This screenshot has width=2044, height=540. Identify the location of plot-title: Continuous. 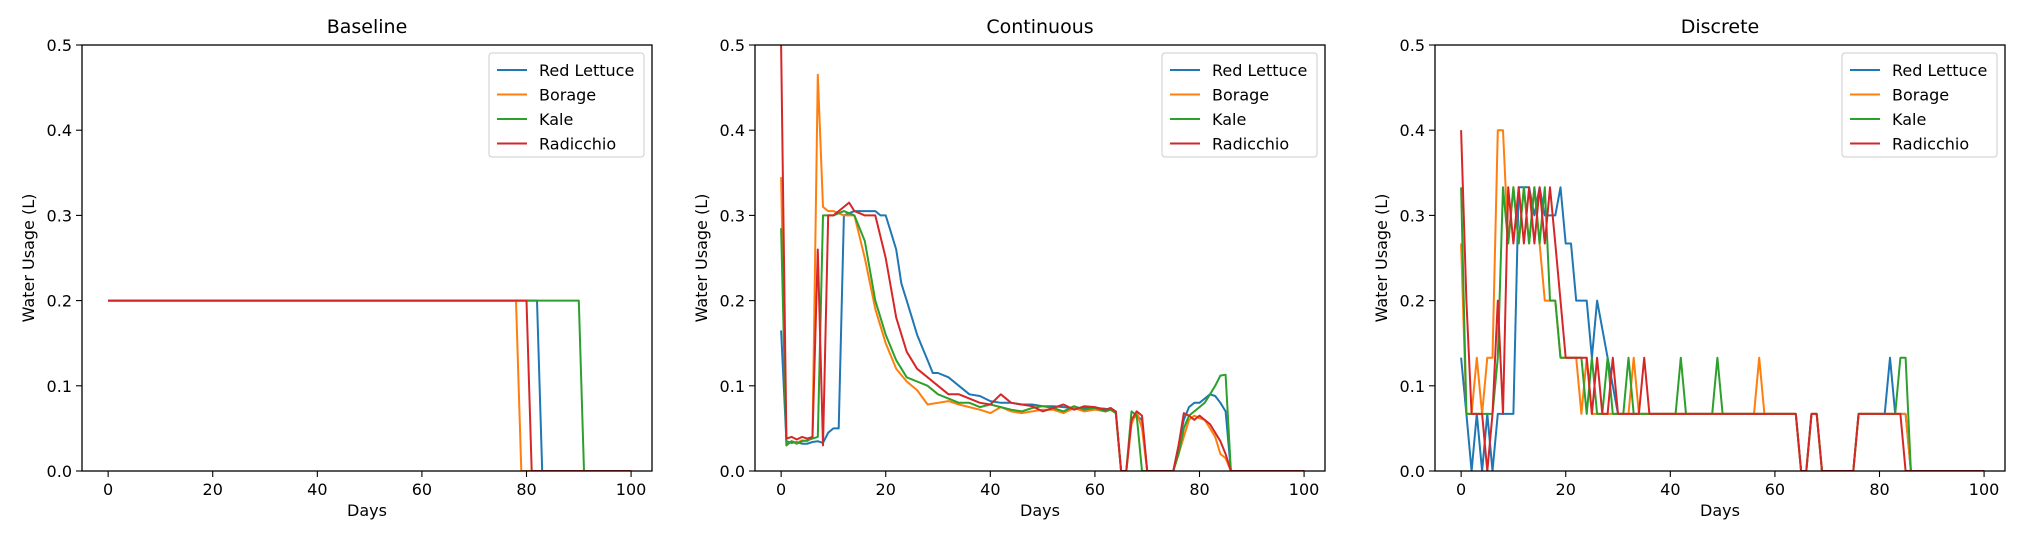
(1039, 27).